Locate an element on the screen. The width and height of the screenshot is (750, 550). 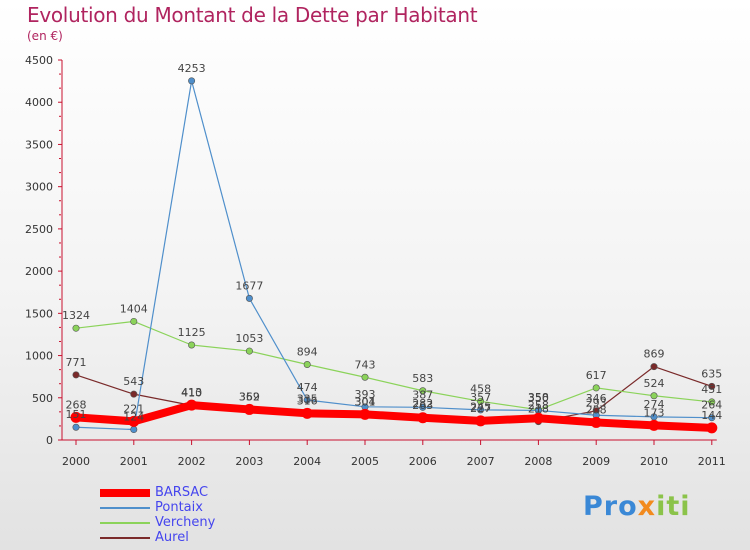
y-tick-label: 4500 is located at coordinates (39, 60).